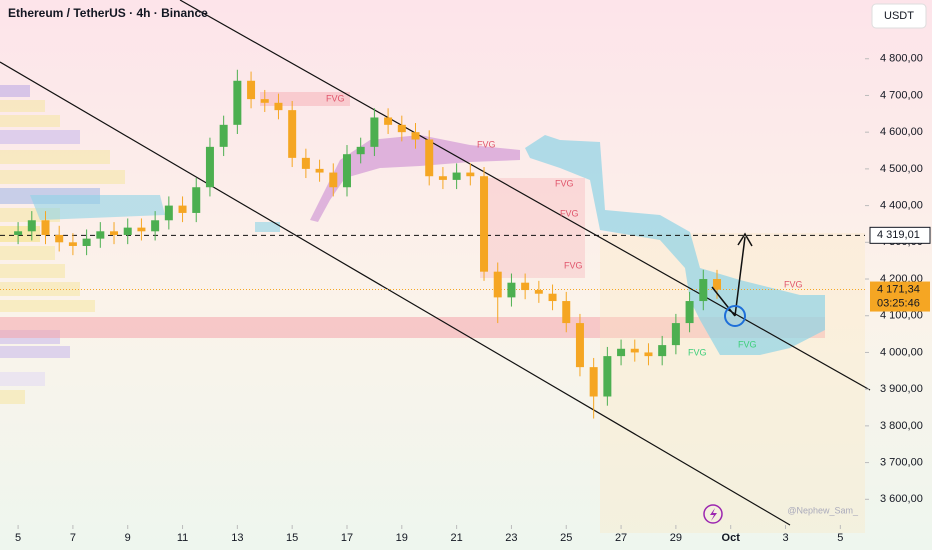  Describe the element at coordinates (347, 538) in the screenshot. I see `x-tick-label: 17` at that location.